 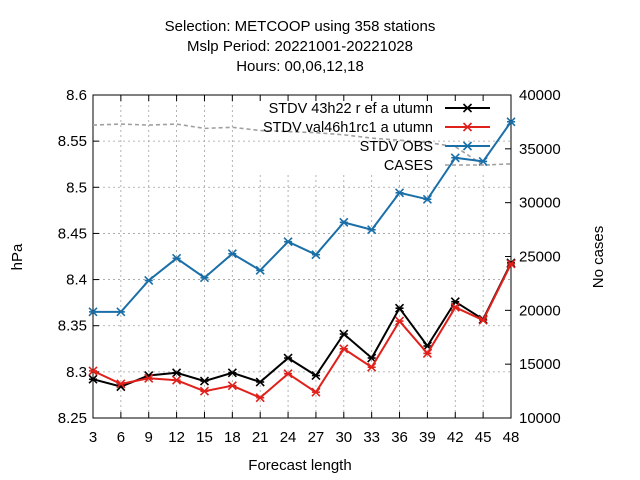 What do you see at coordinates (76, 187) in the screenshot?
I see `y-tick-label: 8.5` at bounding box center [76, 187].